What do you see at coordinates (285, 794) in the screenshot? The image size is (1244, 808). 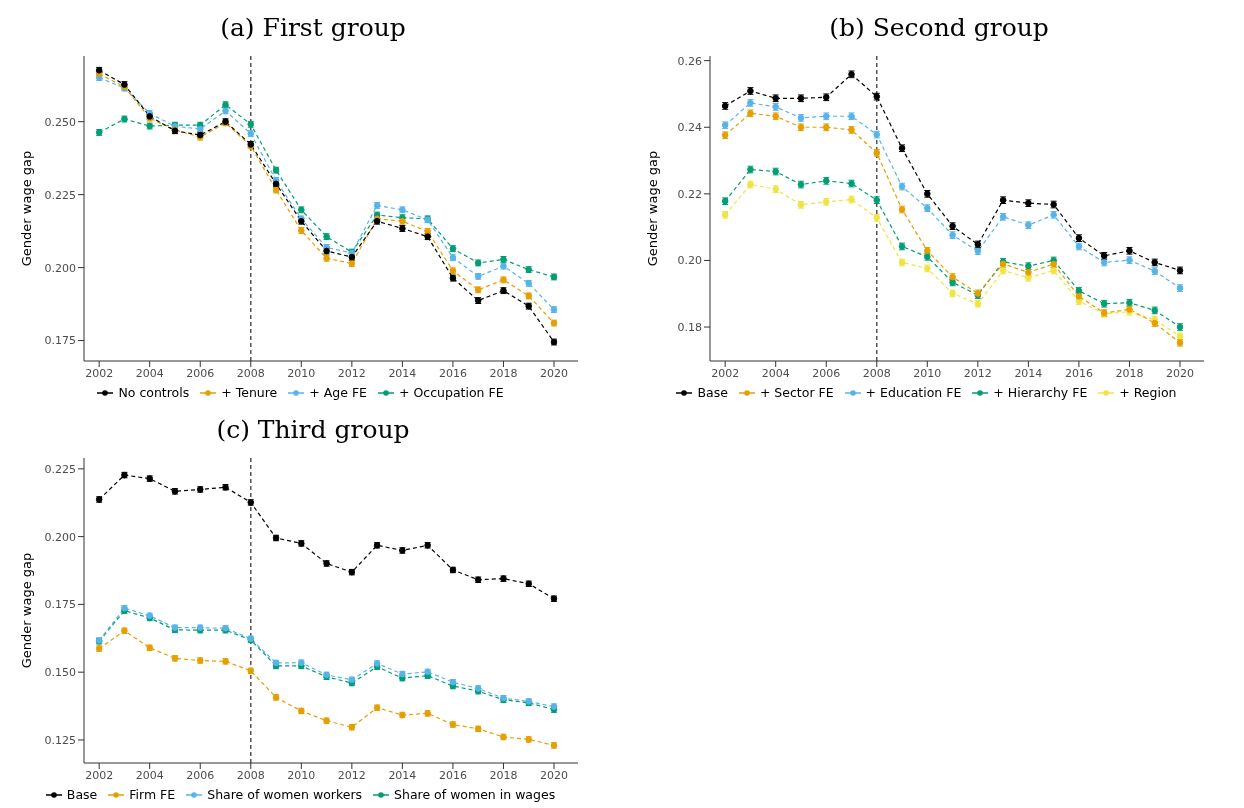 I see `legend-label: Share of women workers` at bounding box center [285, 794].